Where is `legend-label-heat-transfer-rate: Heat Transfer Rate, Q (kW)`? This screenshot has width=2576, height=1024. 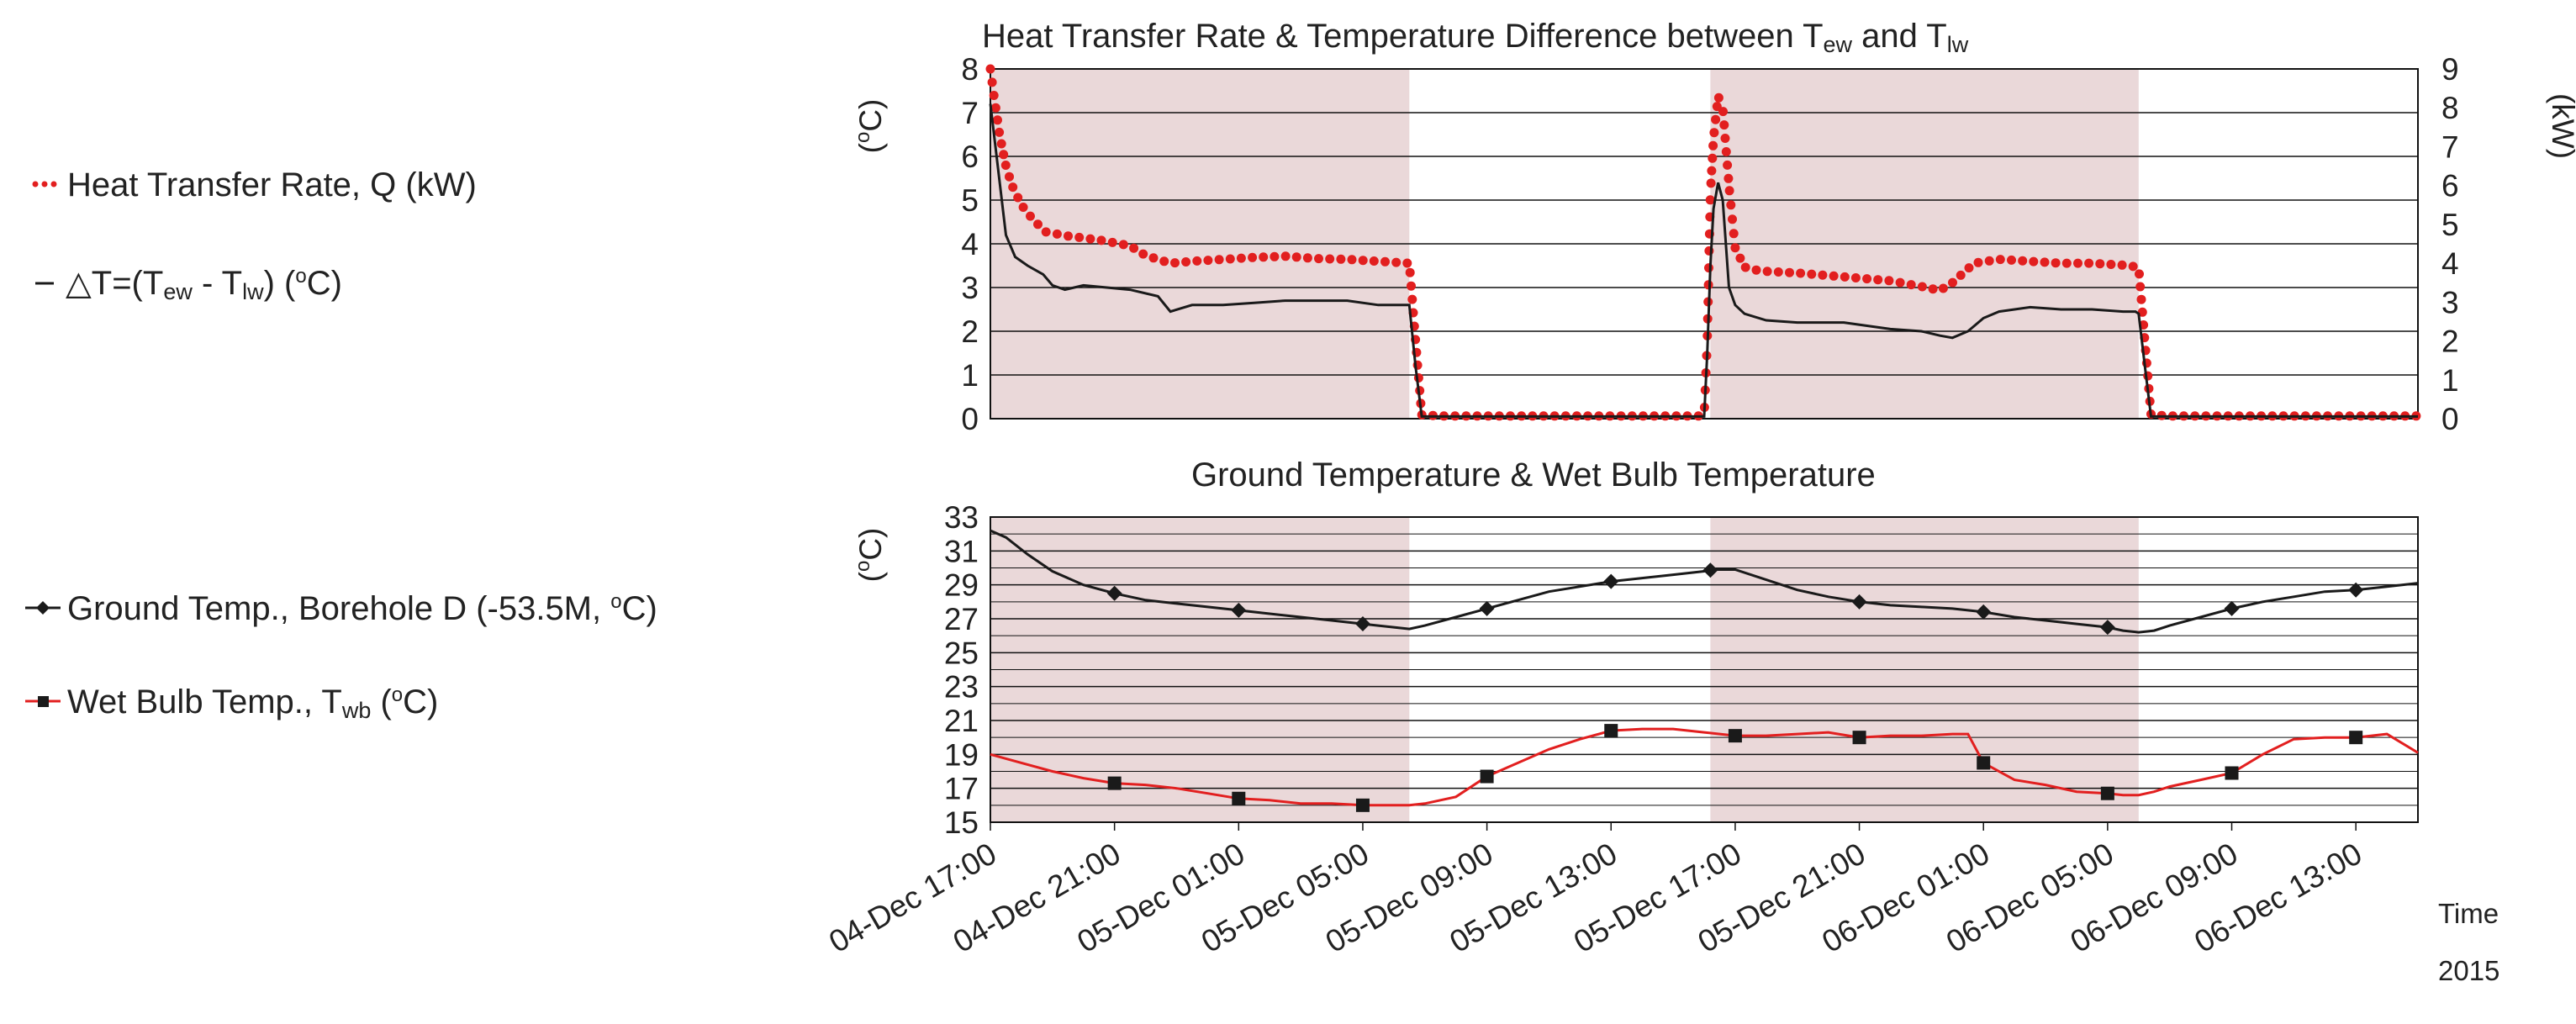 legend-label-heat-transfer-rate: Heat Transfer Rate, Q (kW) is located at coordinates (272, 184).